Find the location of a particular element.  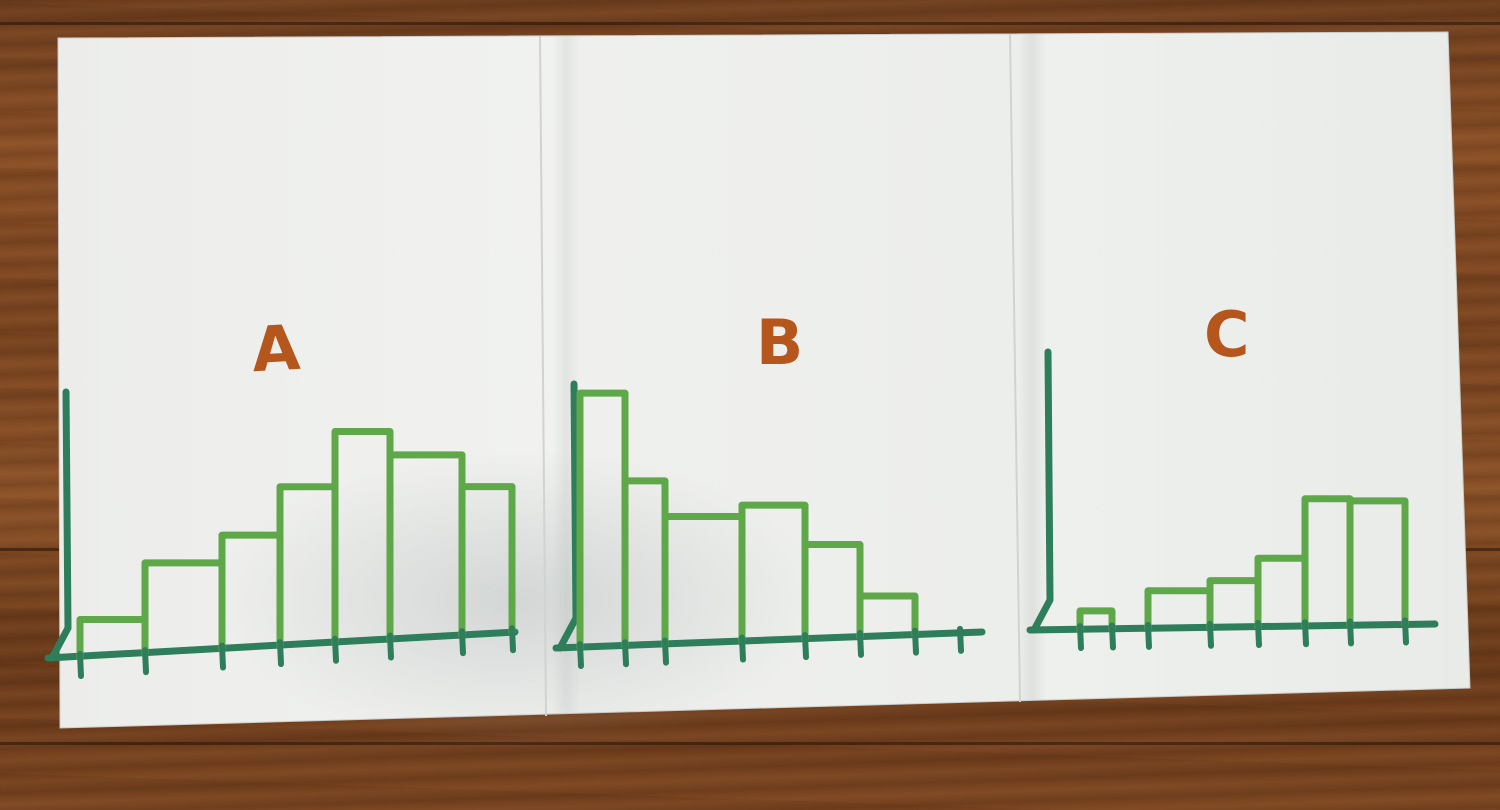

chart-b is located at coordinates (769, 524).